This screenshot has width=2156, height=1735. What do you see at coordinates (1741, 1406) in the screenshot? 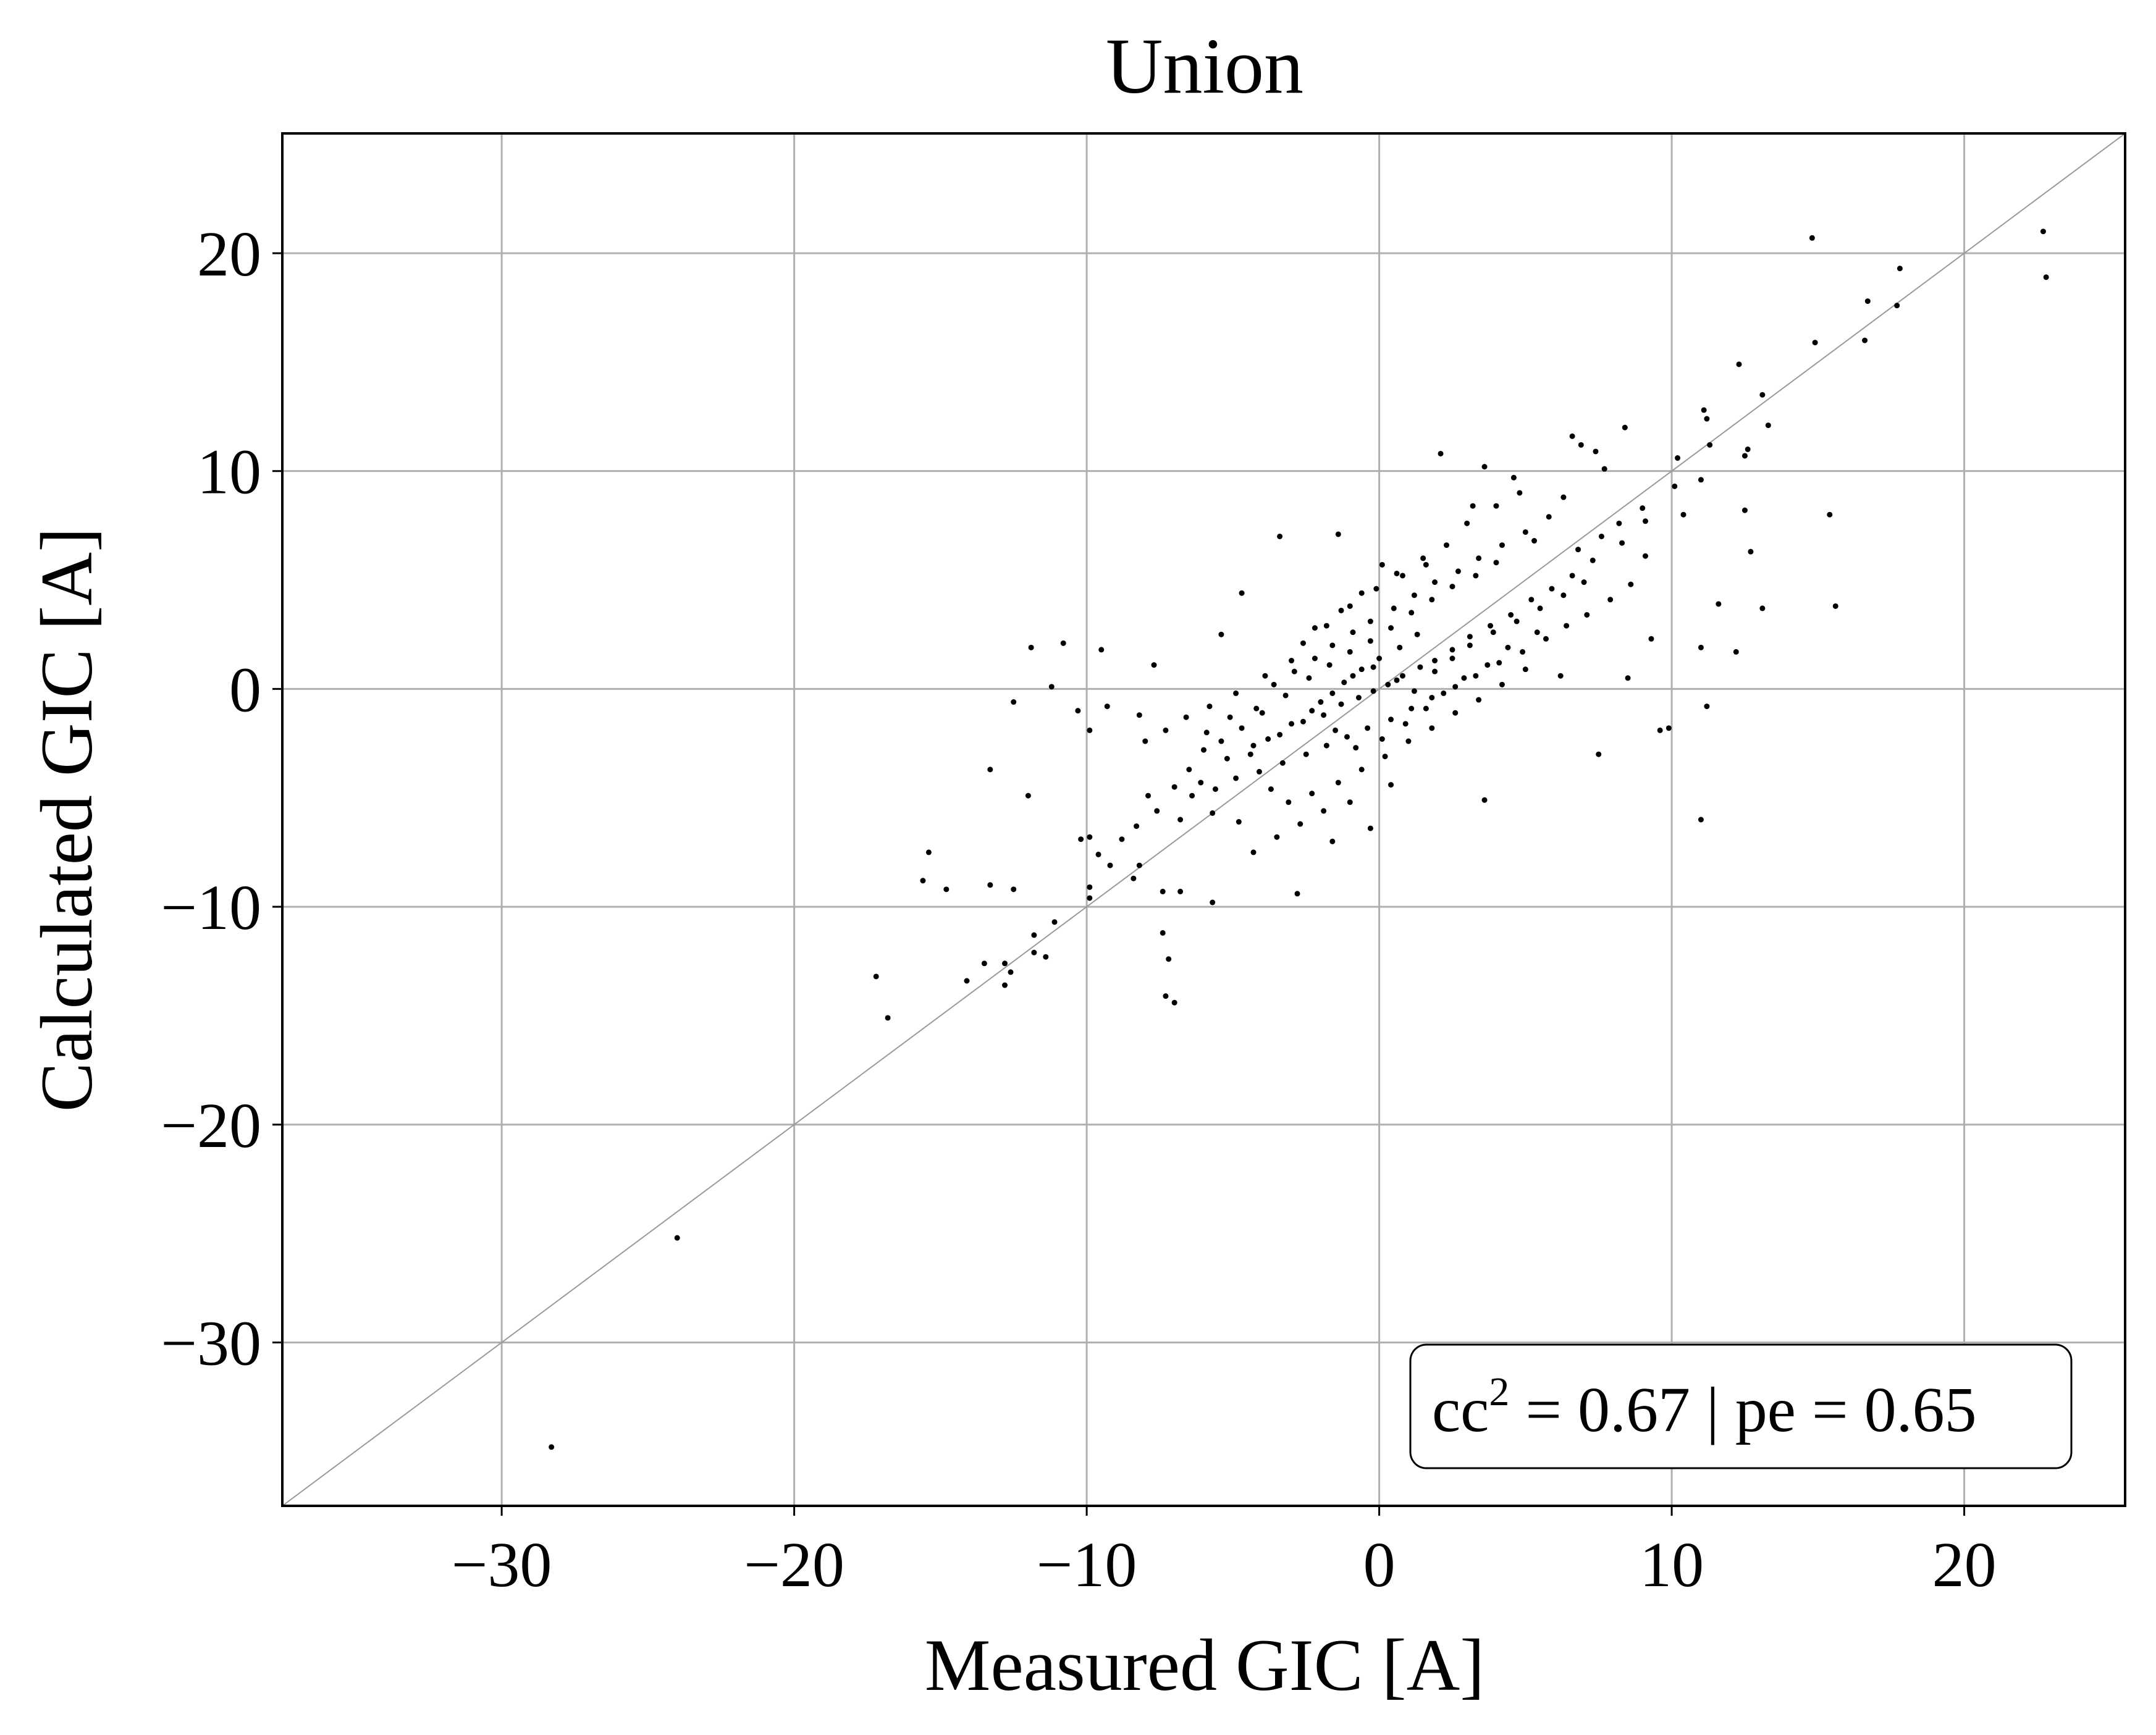
I see `annotation-box` at bounding box center [1741, 1406].